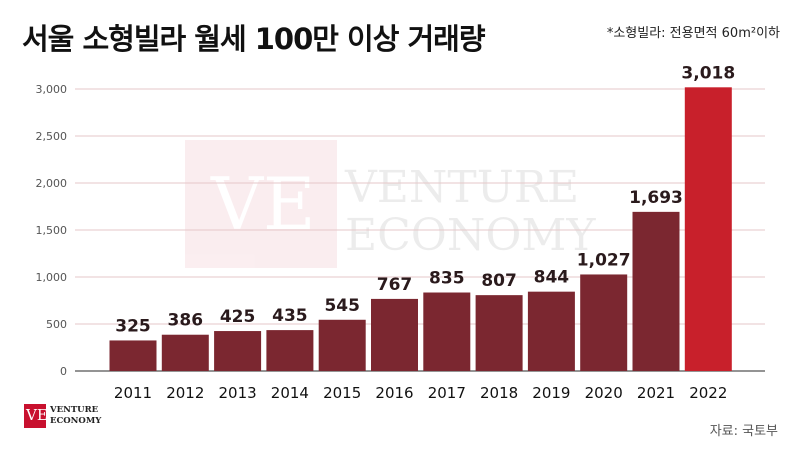 The height and width of the screenshot is (451, 800). I want to click on logo: VE VENTURE ECONOMY, so click(79, 418).